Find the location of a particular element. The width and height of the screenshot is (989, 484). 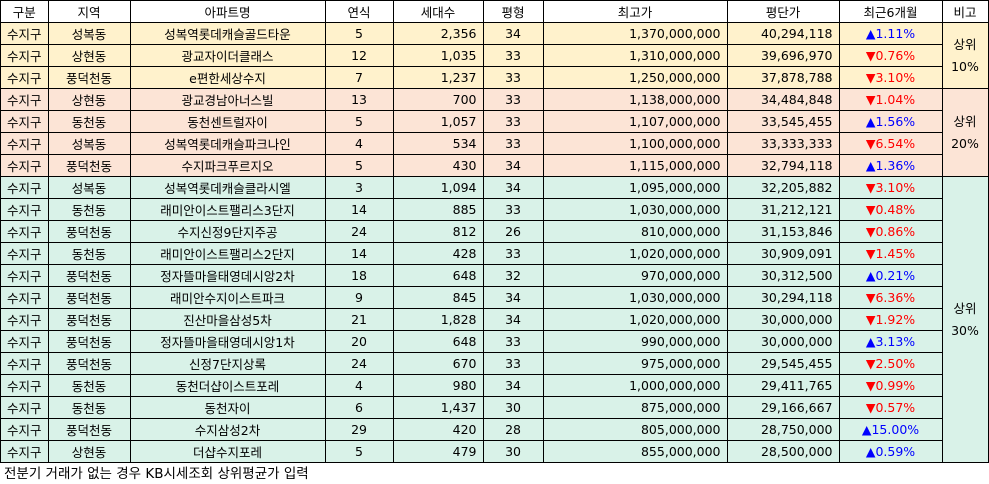

group-note: 상위 10% is located at coordinates (965, 55).